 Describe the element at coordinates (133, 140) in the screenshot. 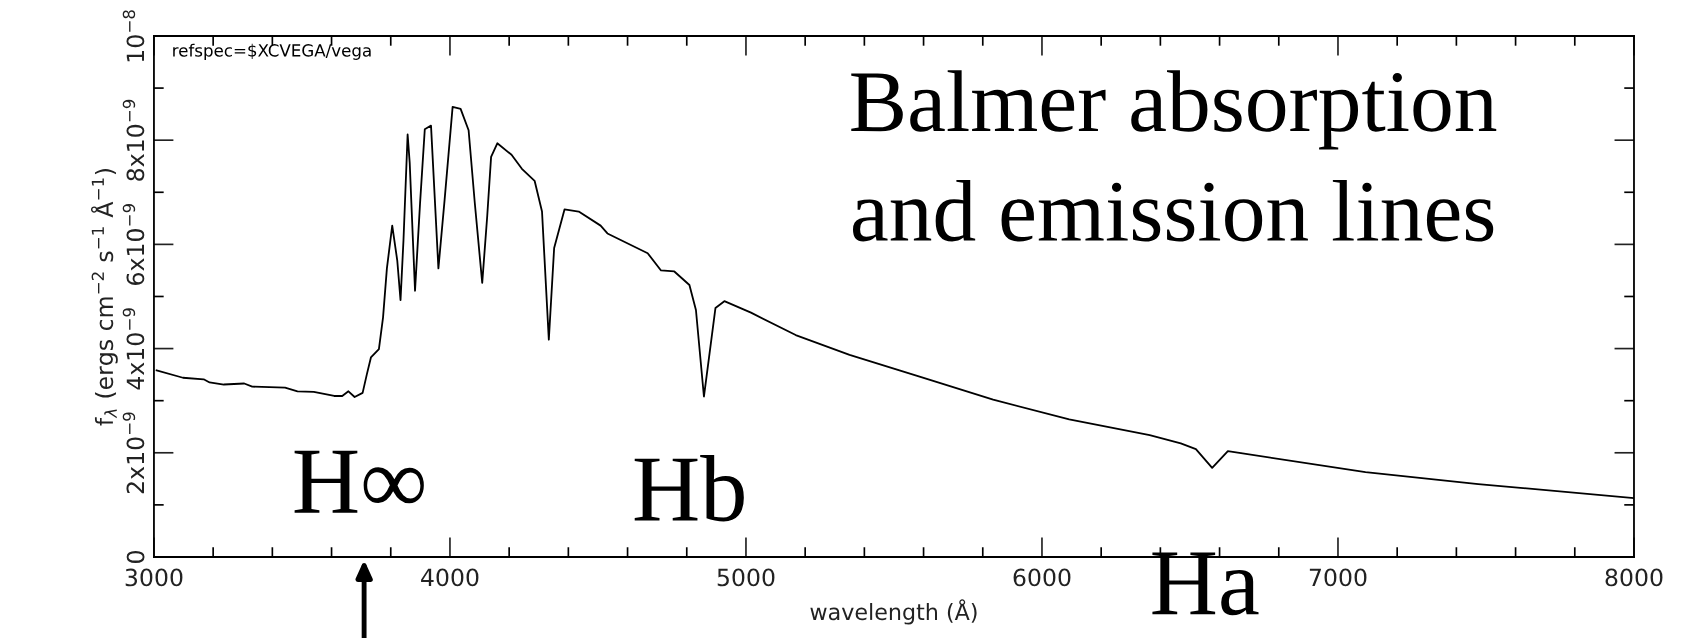

I see `y-tick-label: 8x10$^{−9}$` at that location.